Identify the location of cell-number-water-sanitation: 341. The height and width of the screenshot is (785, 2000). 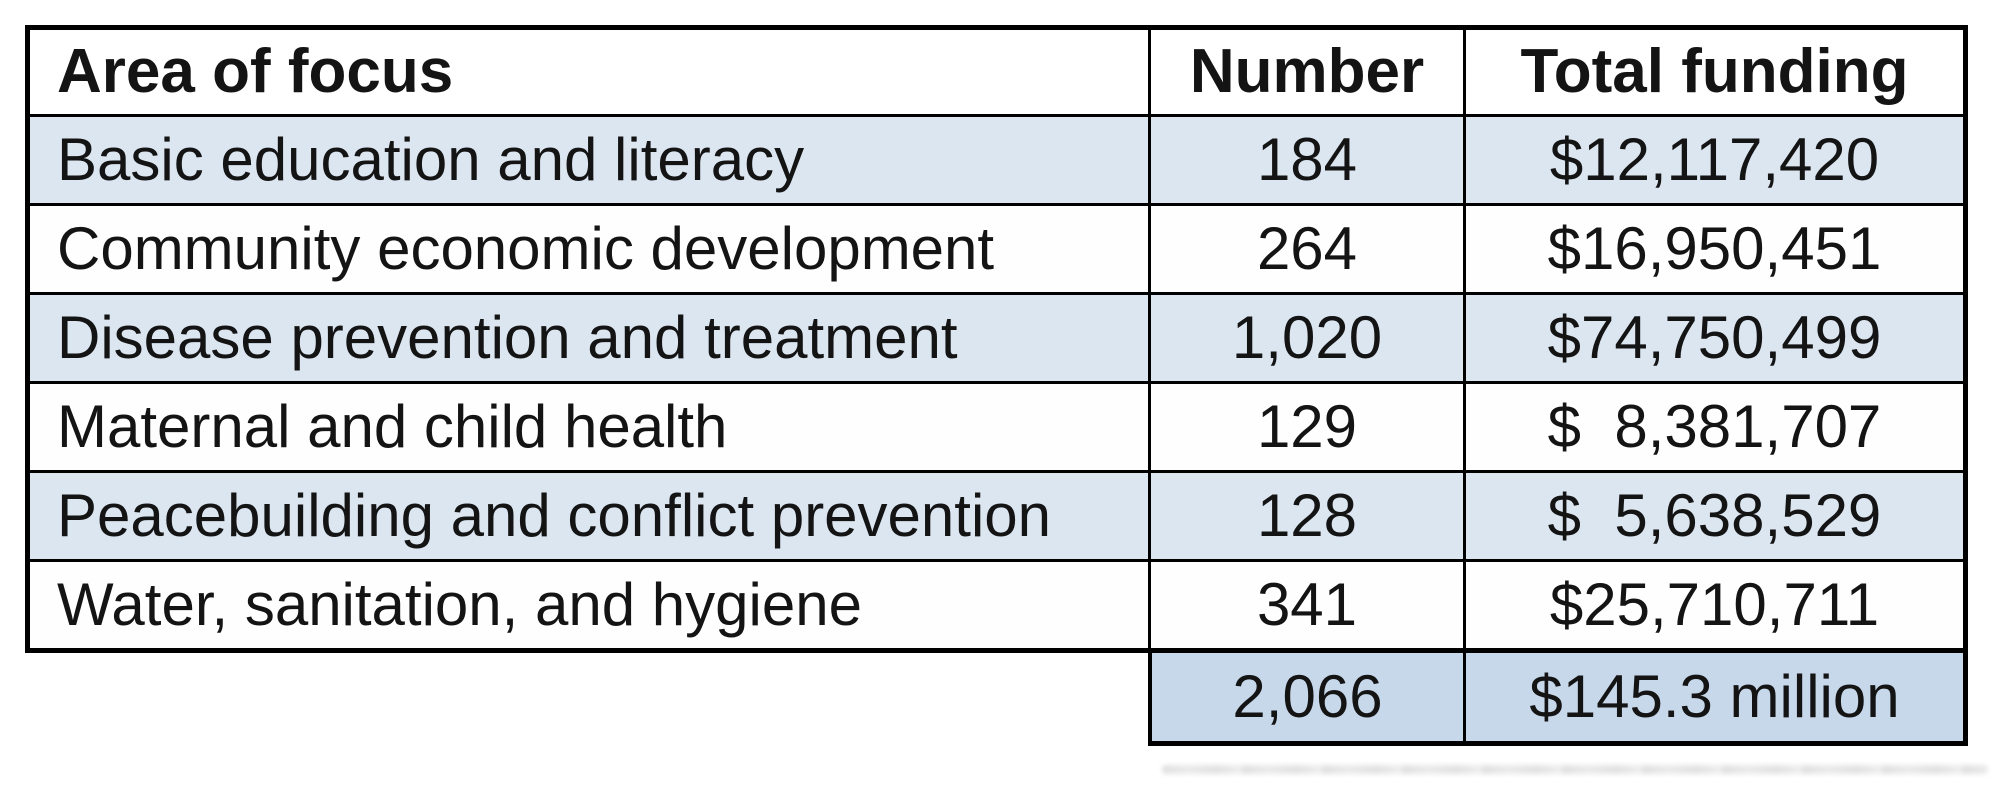
(1307, 605).